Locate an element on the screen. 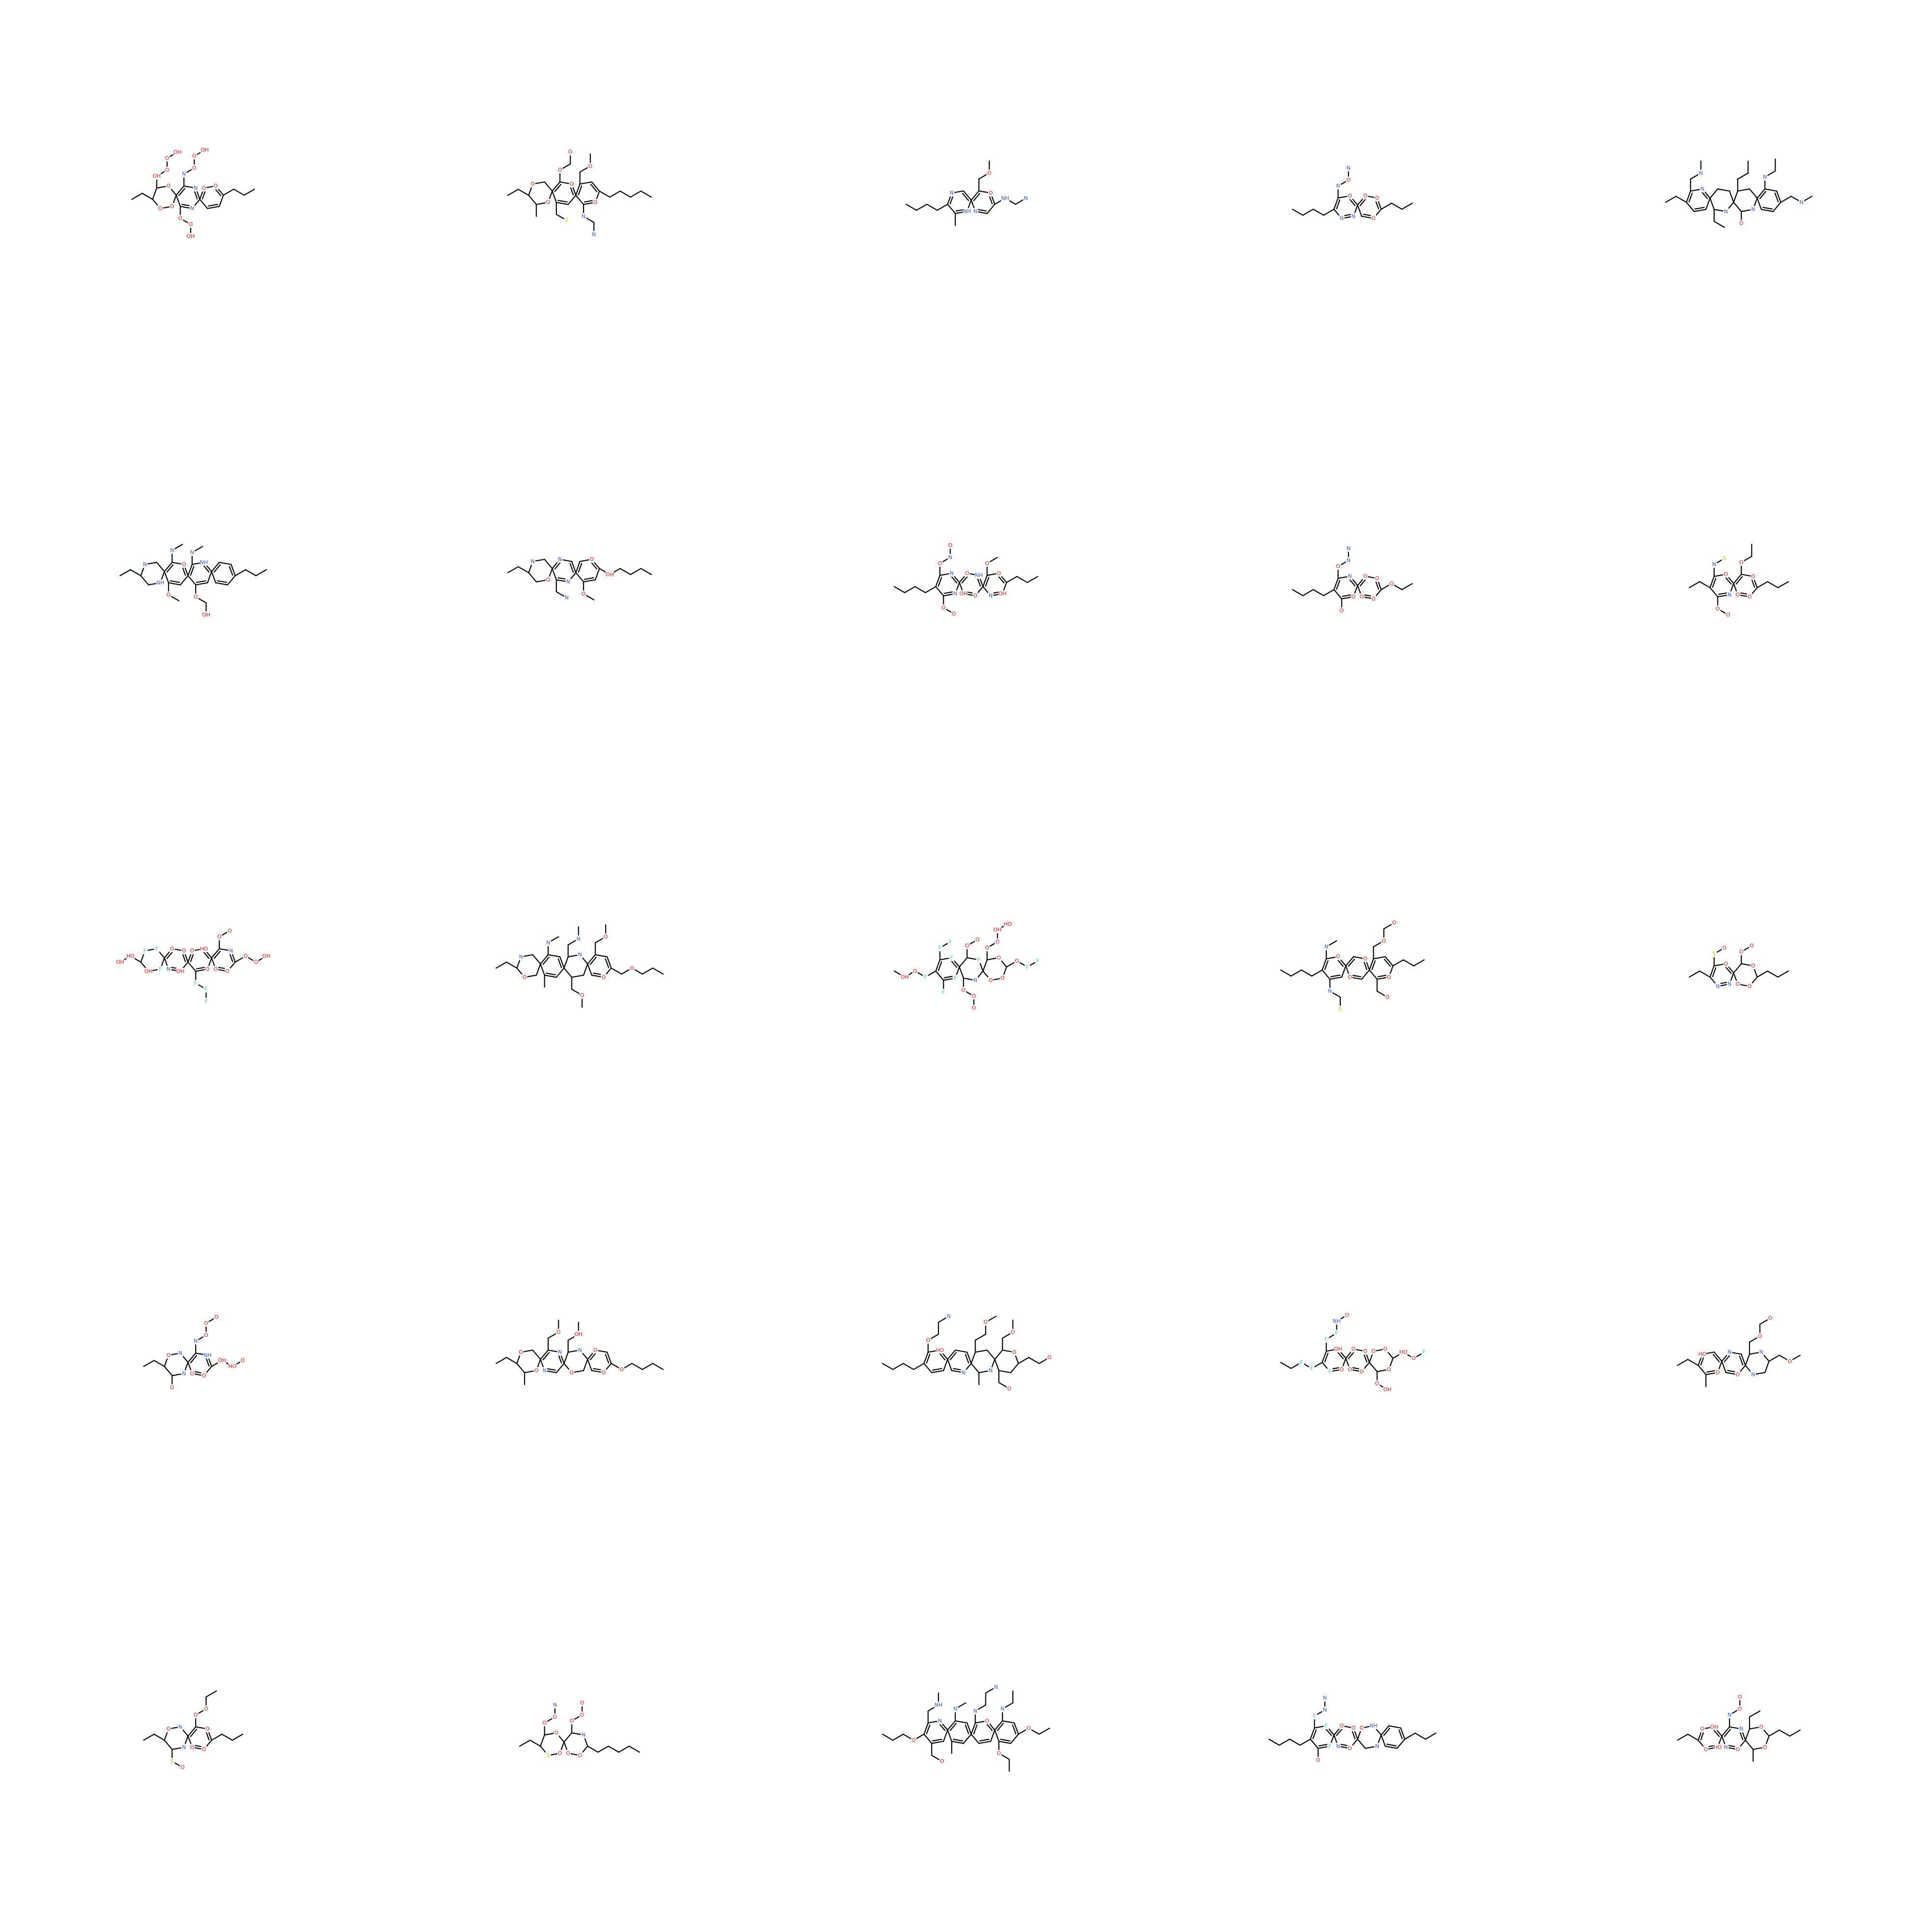  molecule-cell-18: HO O N N N O O O O O is located at coordinates (966, 1352).